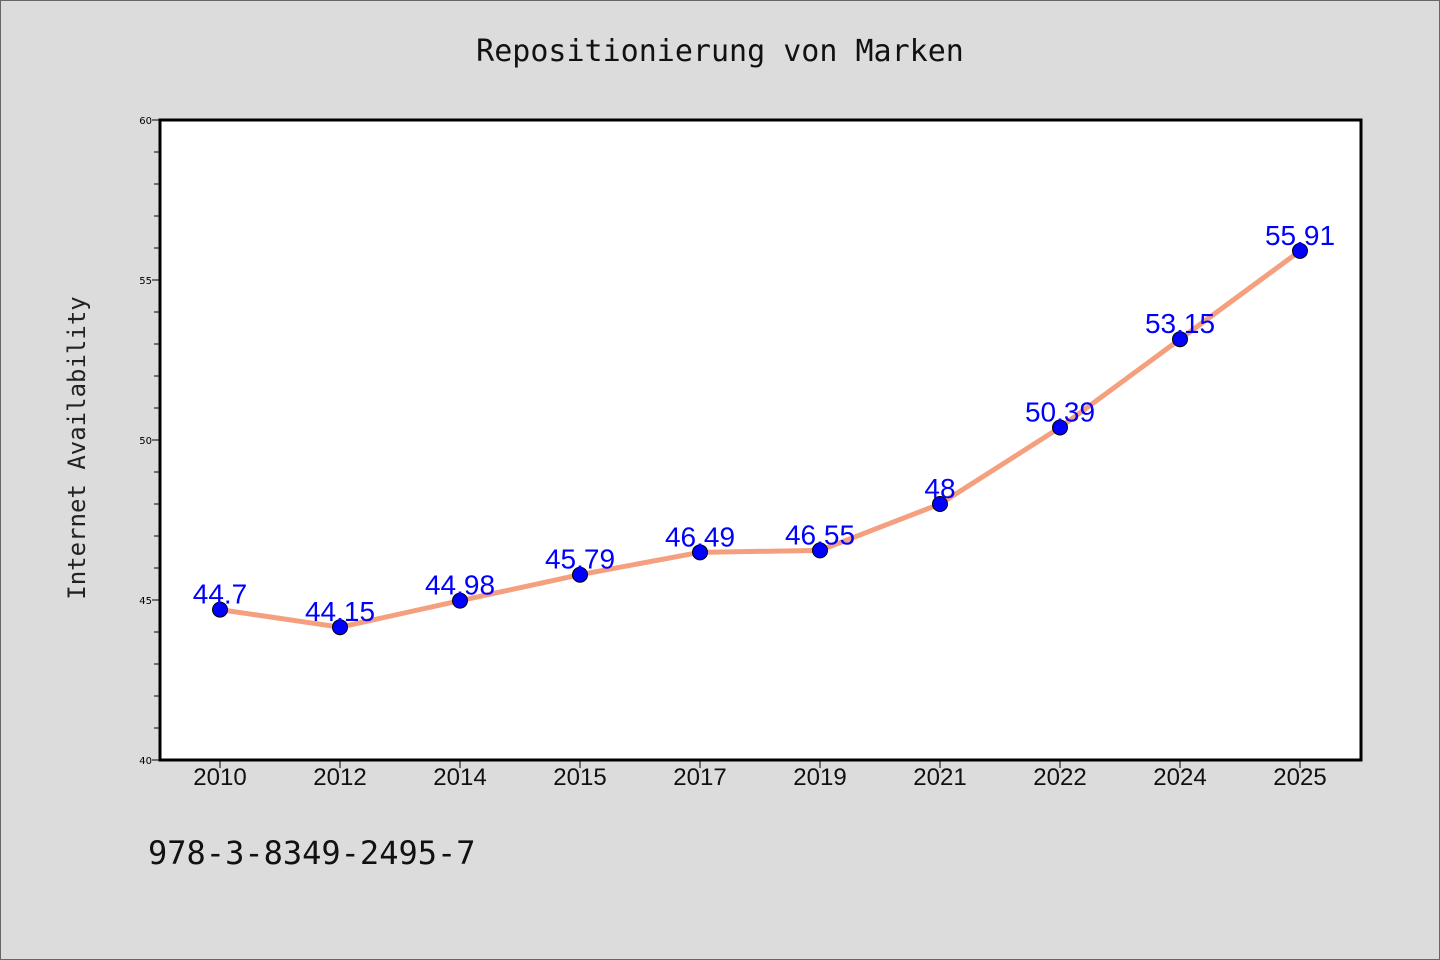 This screenshot has height=960, width=1440. I want to click on data-label: 48, so click(939, 488).